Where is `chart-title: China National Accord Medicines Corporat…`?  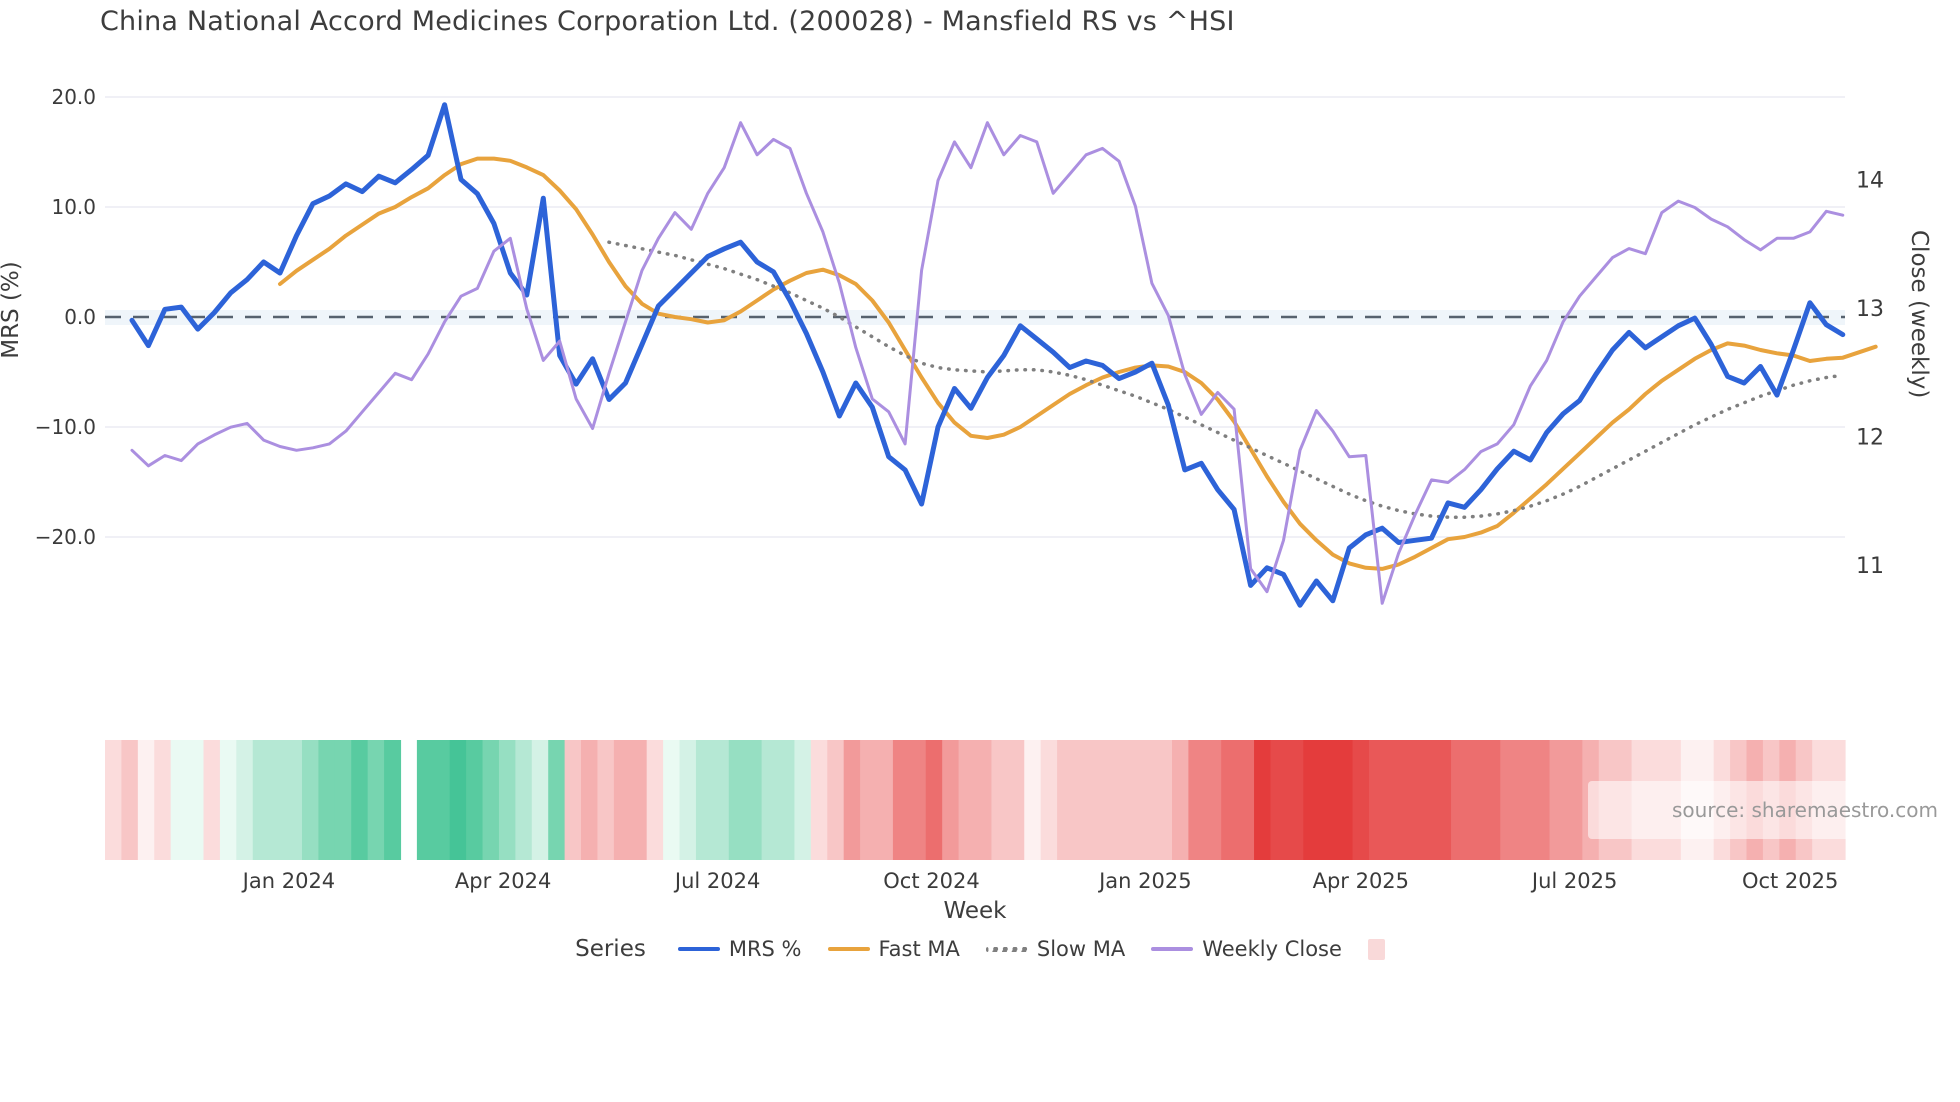
chart-title: China National Accord Medicines Corporat… is located at coordinates (667, 21).